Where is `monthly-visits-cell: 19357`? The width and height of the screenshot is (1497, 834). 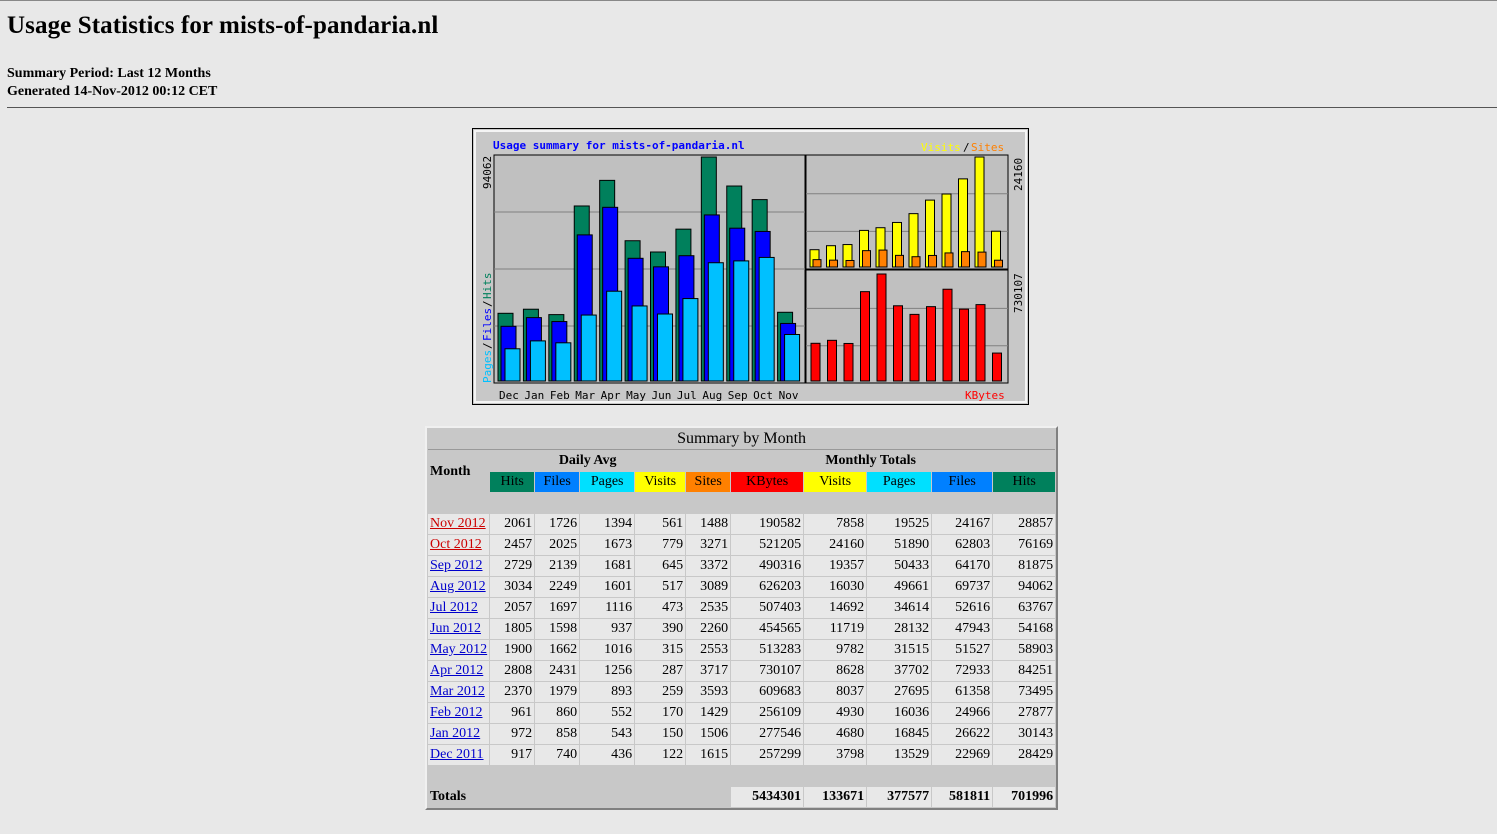 monthly-visits-cell: 19357 is located at coordinates (835, 566).